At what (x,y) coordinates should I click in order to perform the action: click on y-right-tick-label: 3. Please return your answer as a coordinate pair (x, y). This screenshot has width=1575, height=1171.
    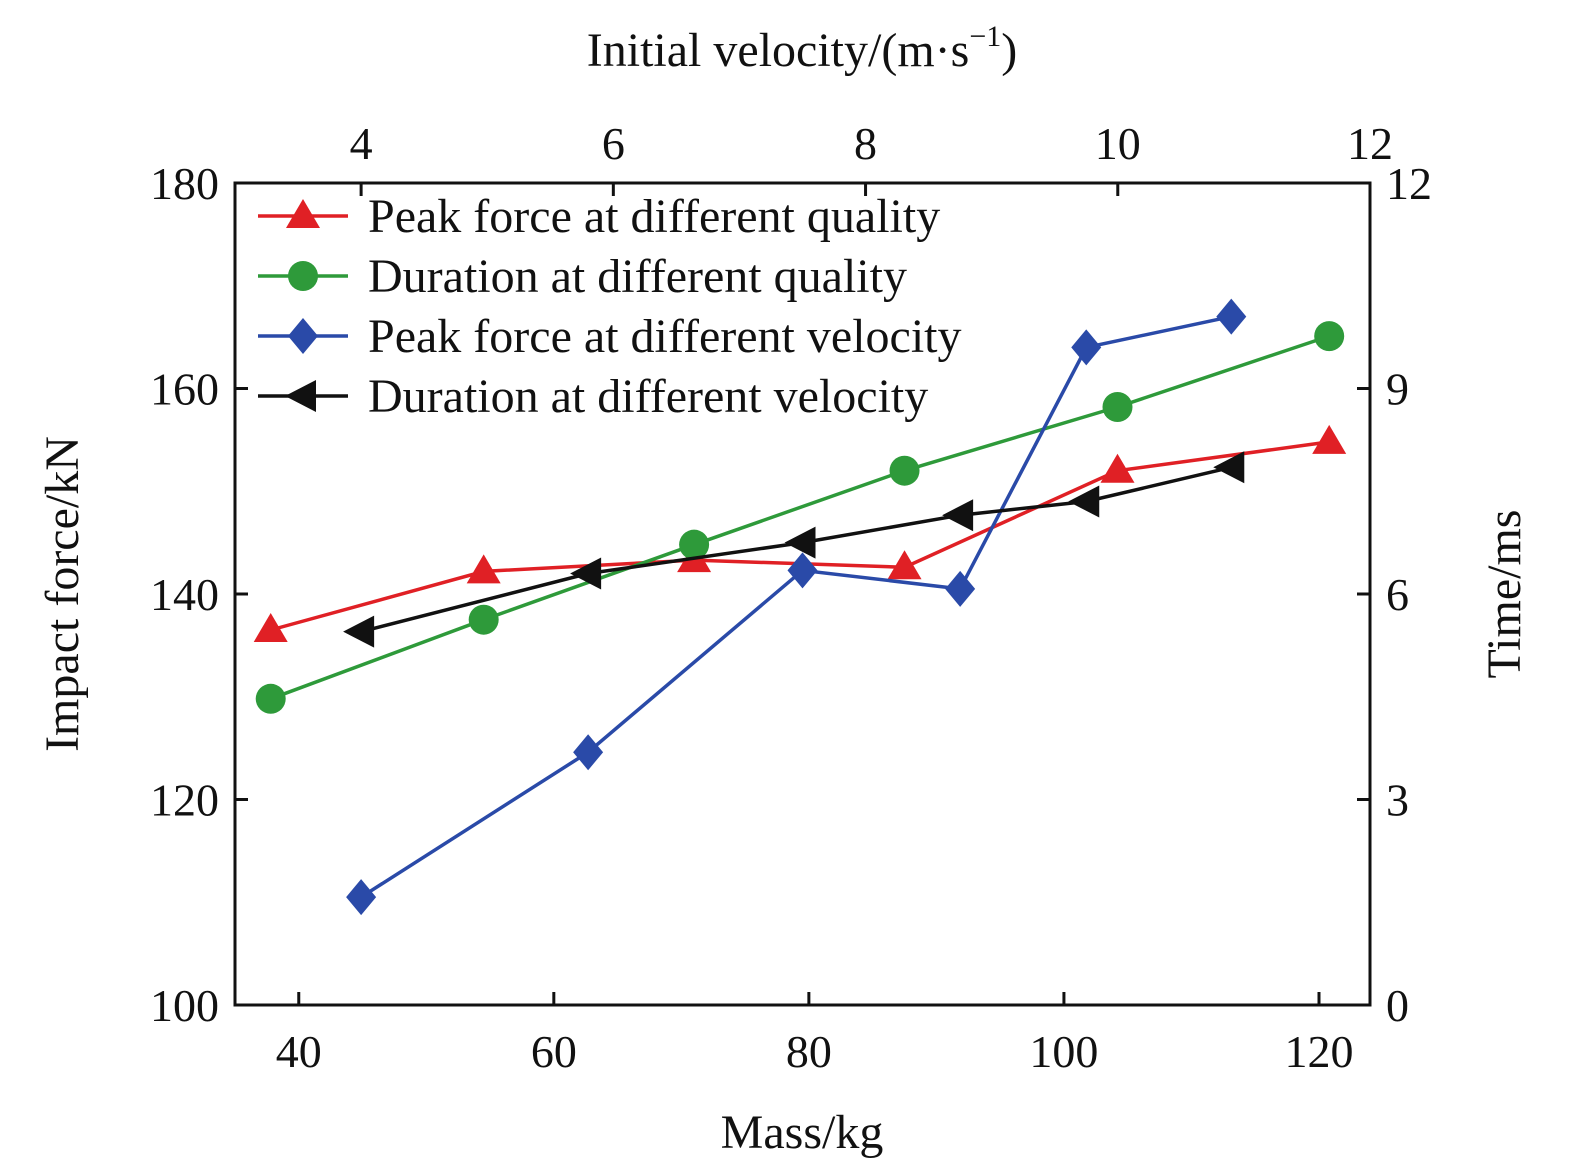
    Looking at the image, I should click on (1397, 800).